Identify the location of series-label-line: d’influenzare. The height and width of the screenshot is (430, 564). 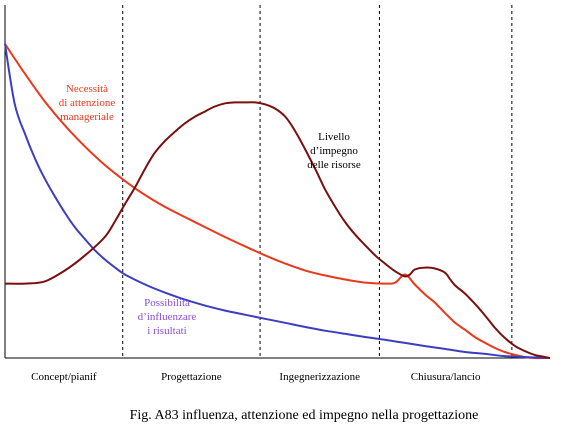
(167, 317).